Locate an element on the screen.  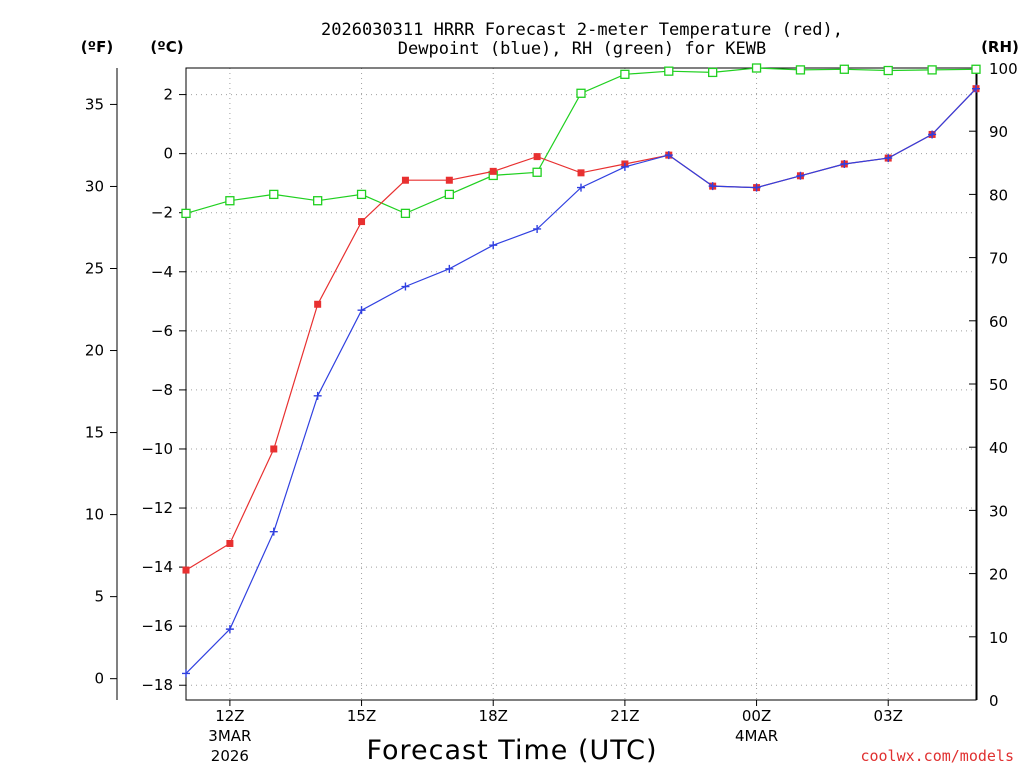
rh-unit-label: (RH) is located at coordinates (1000, 47).